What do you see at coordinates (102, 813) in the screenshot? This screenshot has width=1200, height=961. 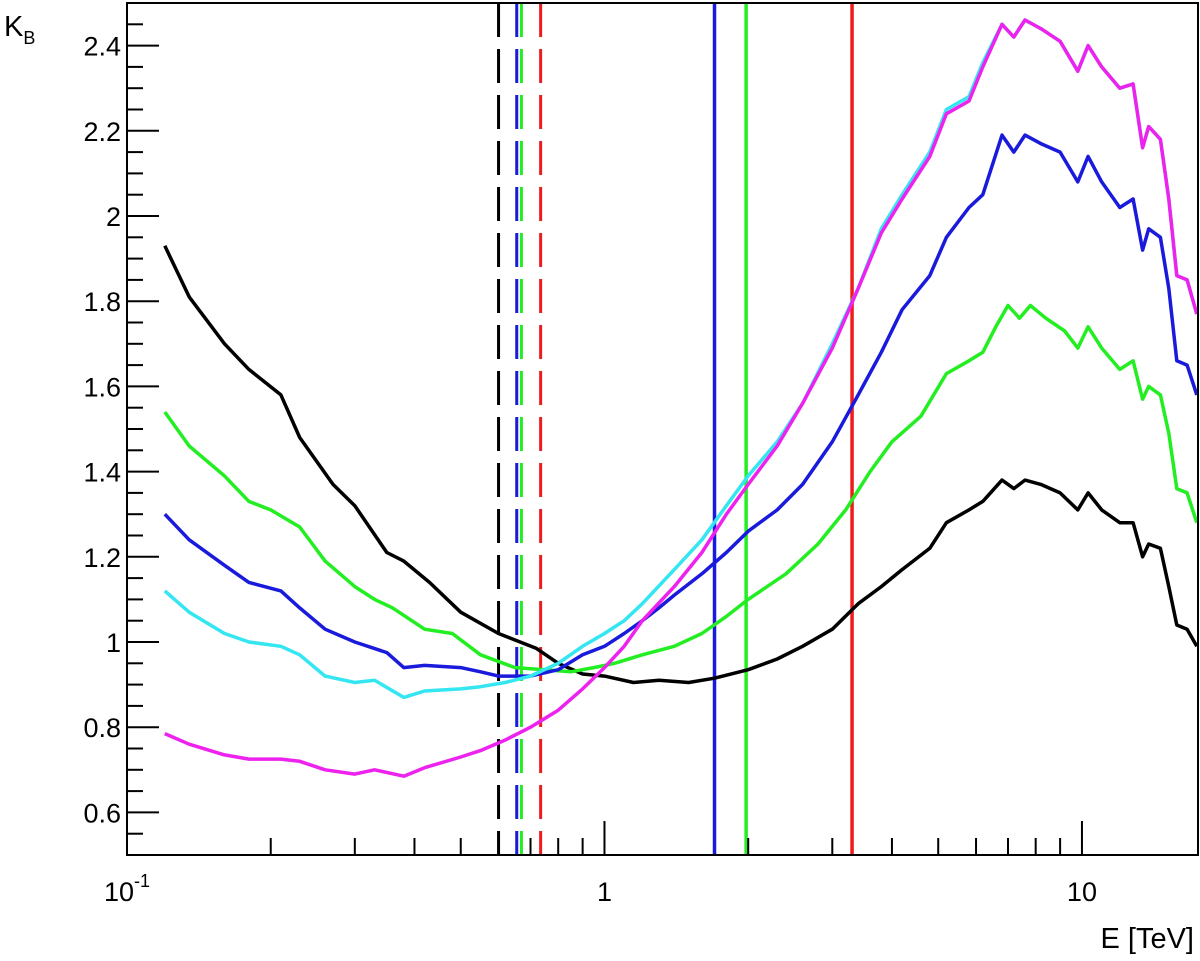 I see `y-tick-label: 0.6` at bounding box center [102, 813].